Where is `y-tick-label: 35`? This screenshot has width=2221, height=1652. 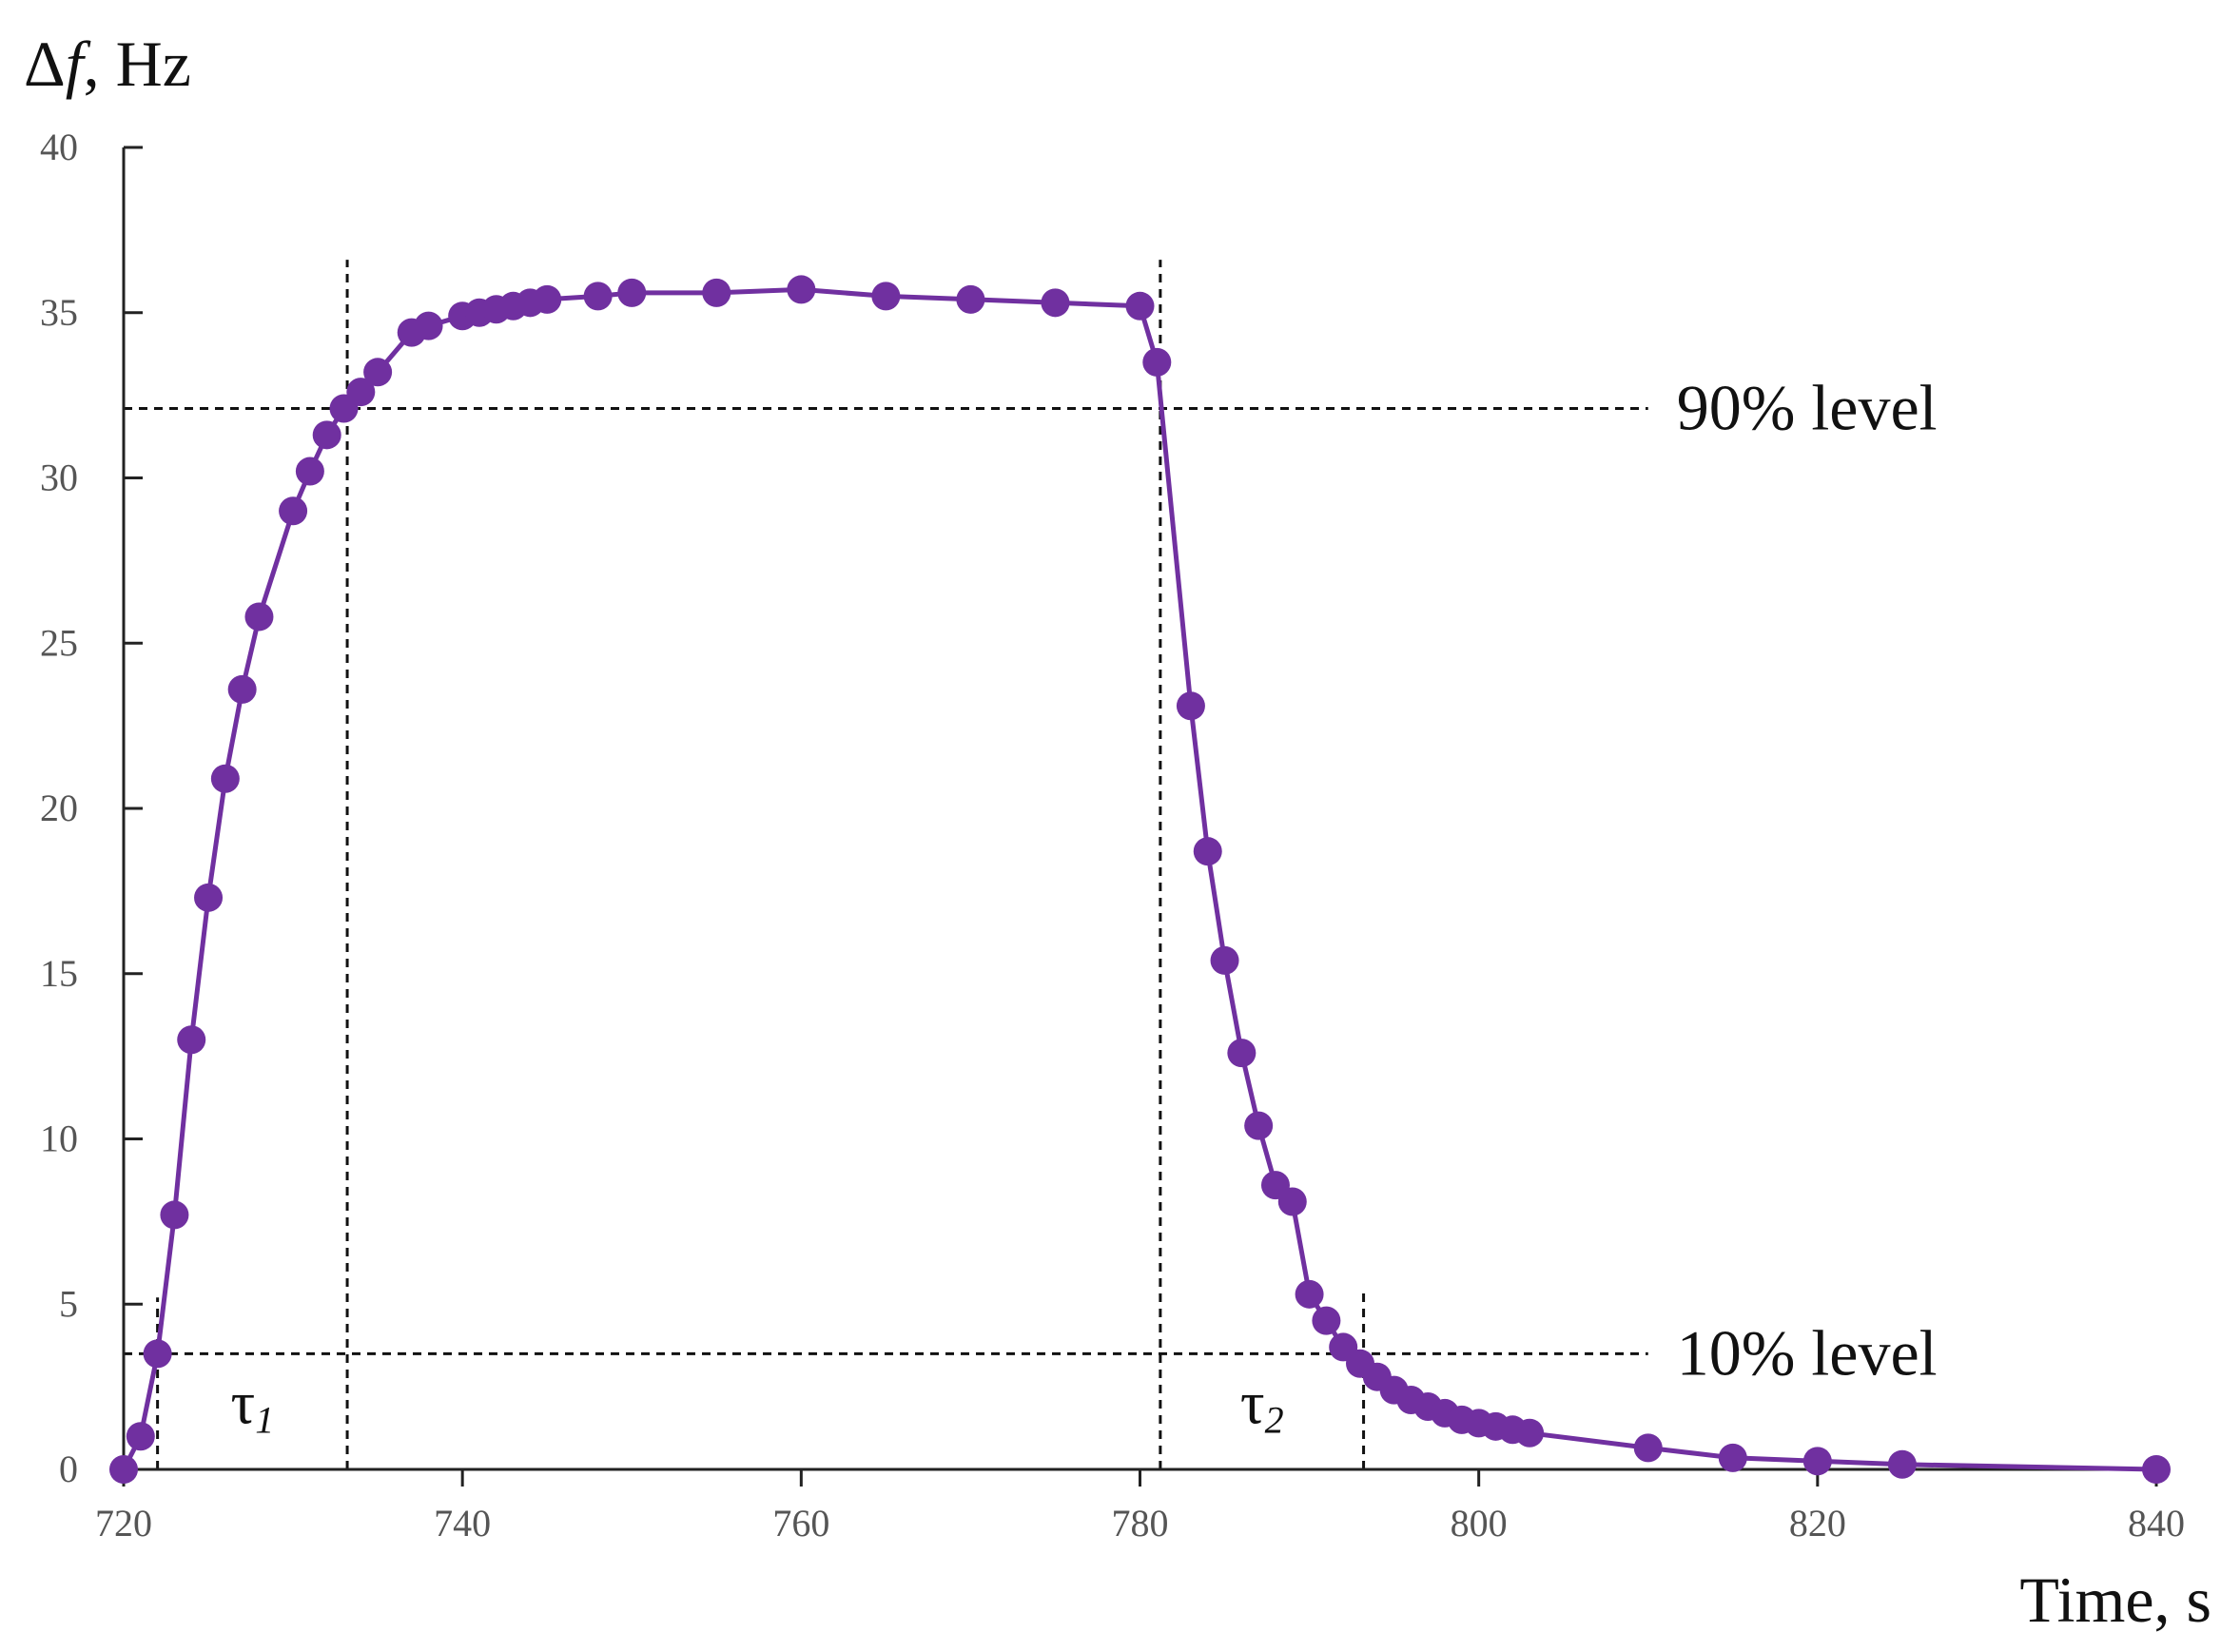
y-tick-label: 35 is located at coordinates (59, 312).